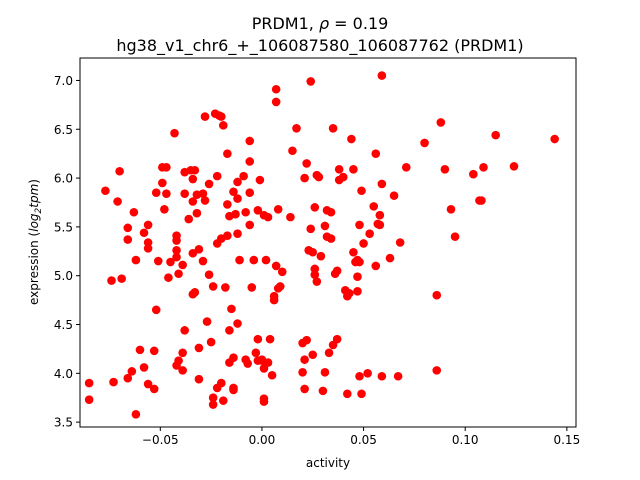 This screenshot has height=480, width=640. What do you see at coordinates (160, 440) in the screenshot?
I see `x-tick-label-0: −0.05` at bounding box center [160, 440].